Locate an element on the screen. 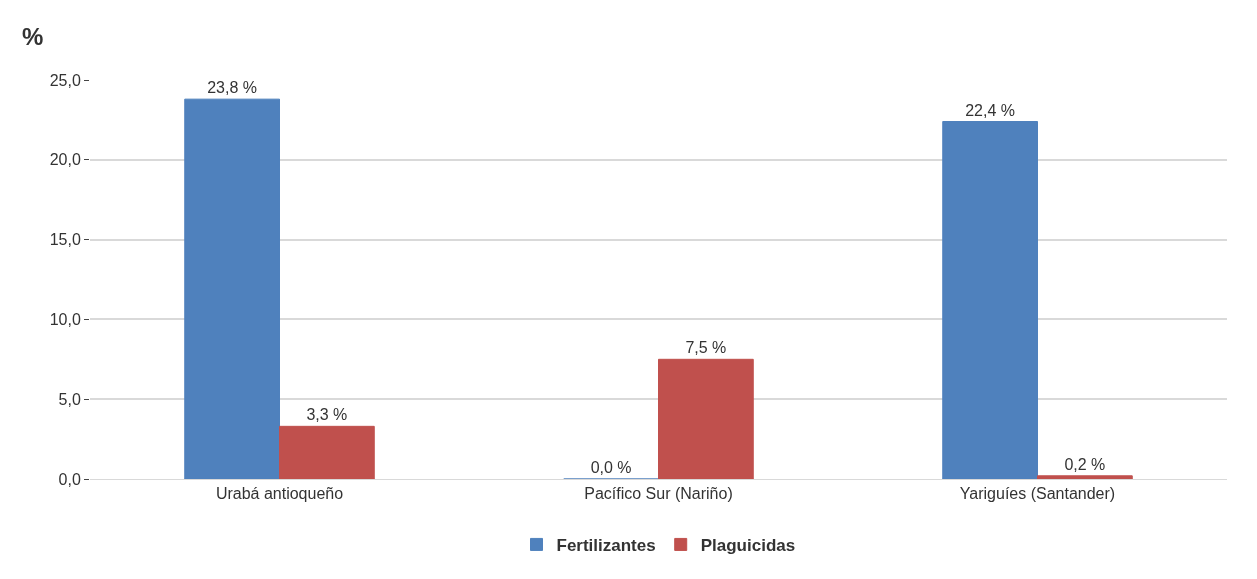 The width and height of the screenshot is (1257, 579). data-label: 0,2 % is located at coordinates (1085, 464).